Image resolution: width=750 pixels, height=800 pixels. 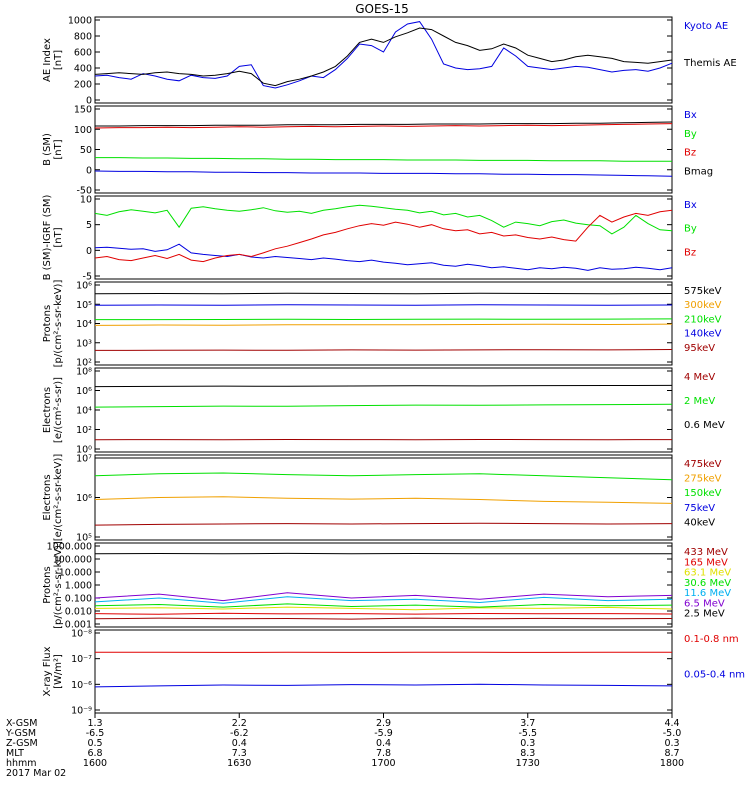 I want to click on y-tick-label: 10.000, so click(x=75, y=573).